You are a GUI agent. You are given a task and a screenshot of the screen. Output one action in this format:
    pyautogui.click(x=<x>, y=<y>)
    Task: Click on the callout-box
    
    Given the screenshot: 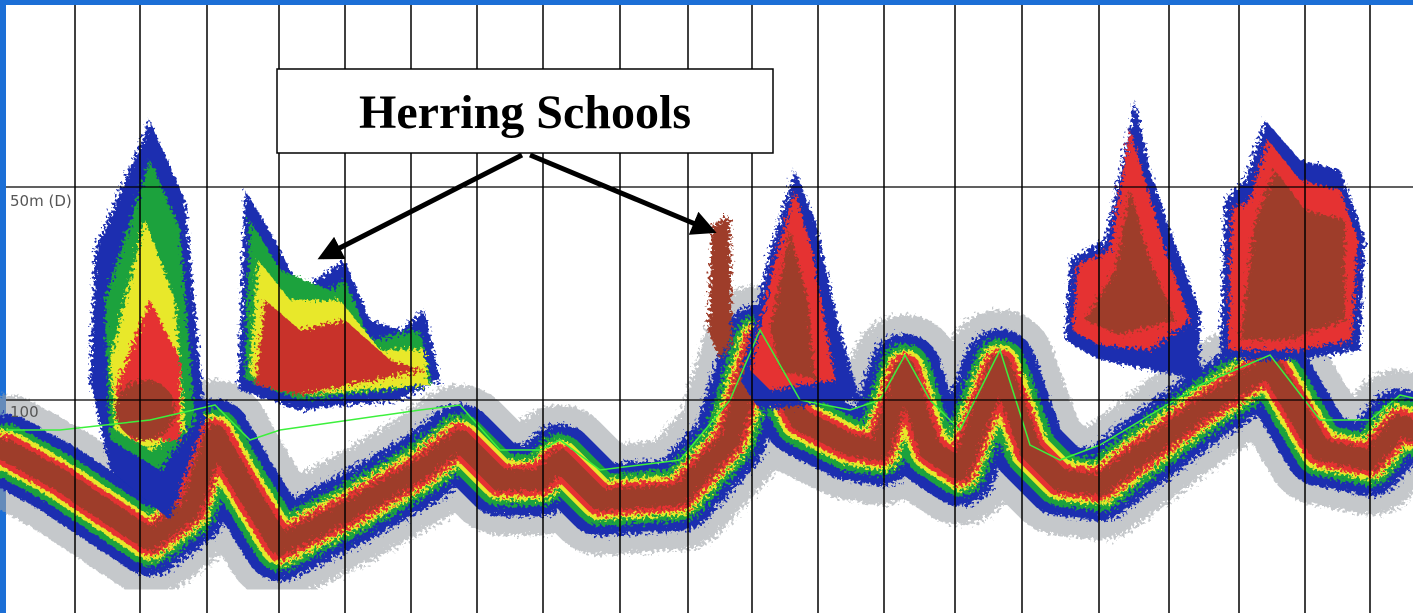 What is the action you would take?
    pyautogui.click(x=525, y=111)
    